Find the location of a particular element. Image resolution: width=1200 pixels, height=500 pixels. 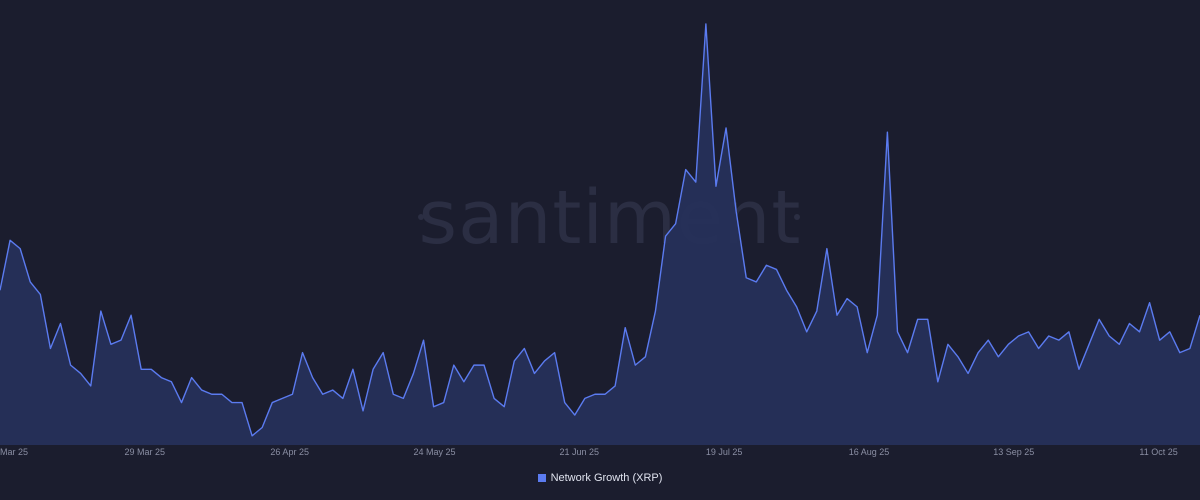

legend: Network Growth (XRP) is located at coordinates (600, 478).